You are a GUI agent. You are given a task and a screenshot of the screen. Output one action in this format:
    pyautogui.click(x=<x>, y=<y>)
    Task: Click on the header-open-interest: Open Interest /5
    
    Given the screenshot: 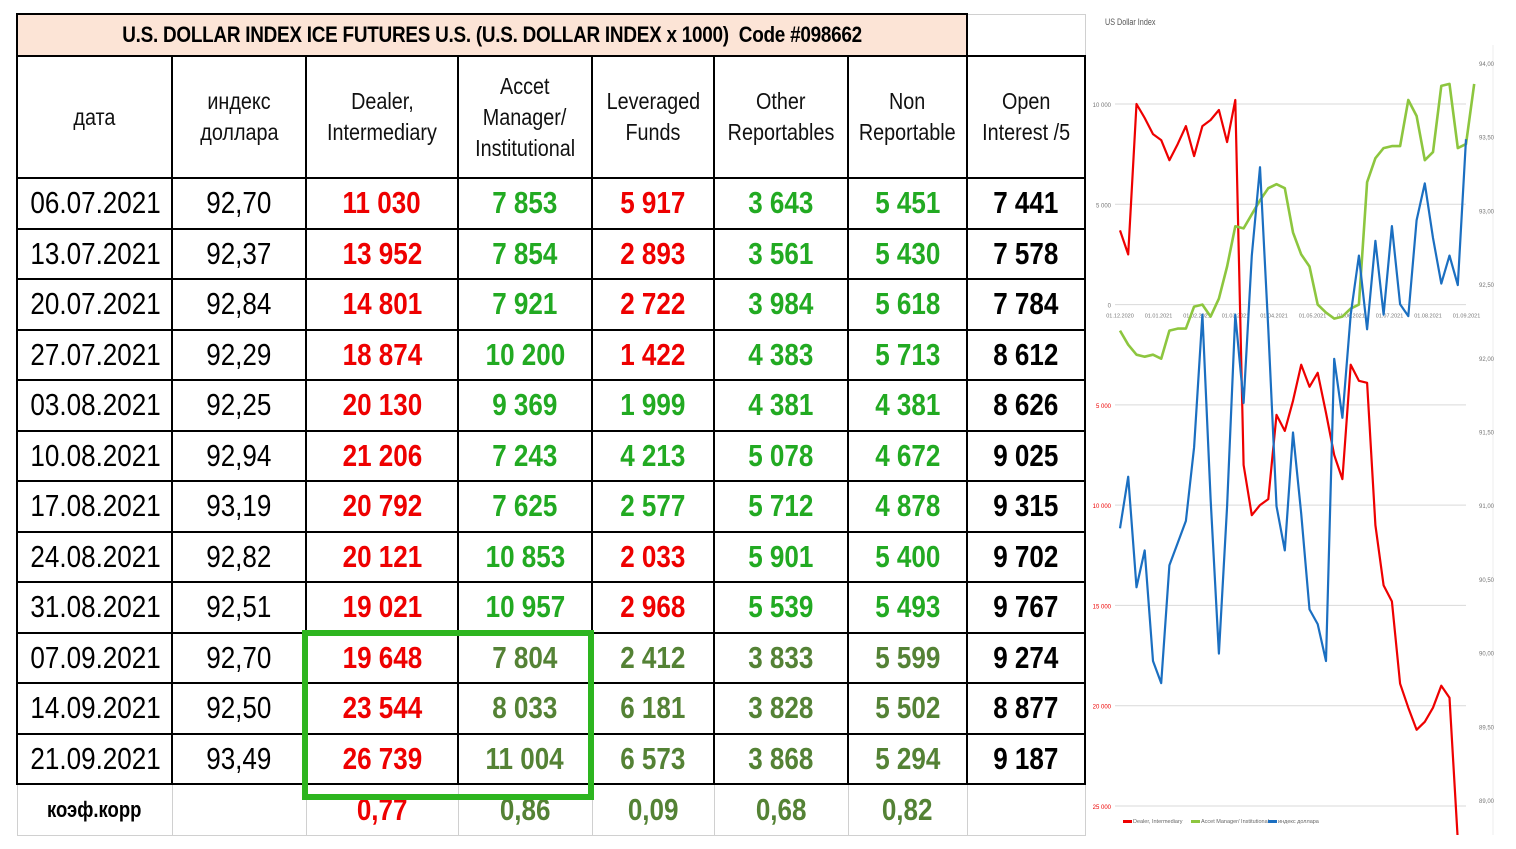 What is the action you would take?
    pyautogui.click(x=1026, y=117)
    